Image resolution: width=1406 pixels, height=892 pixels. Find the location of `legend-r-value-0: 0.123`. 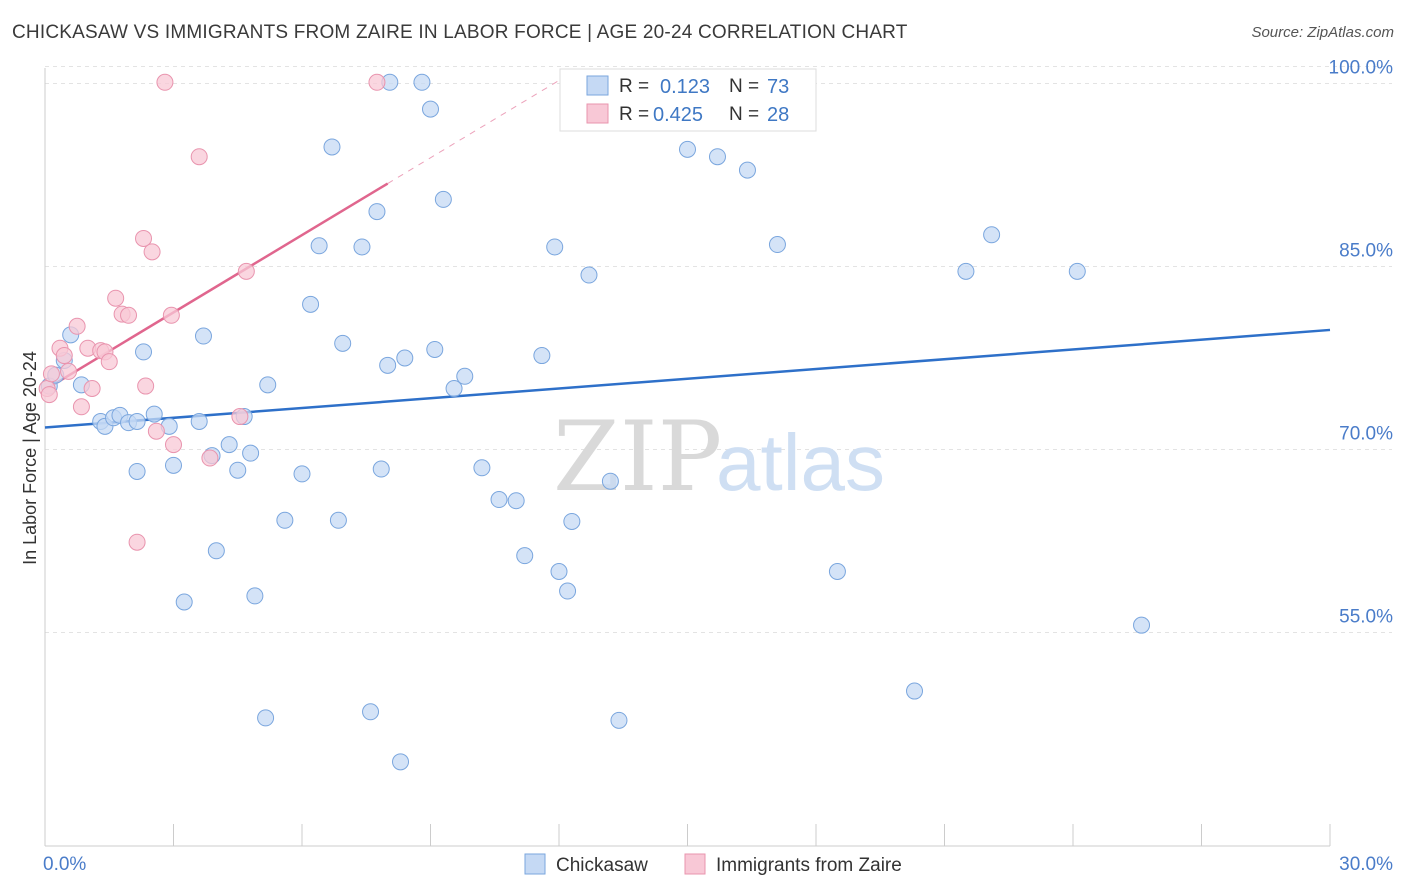

legend-r-value-0: 0.123 is located at coordinates (685, 87).